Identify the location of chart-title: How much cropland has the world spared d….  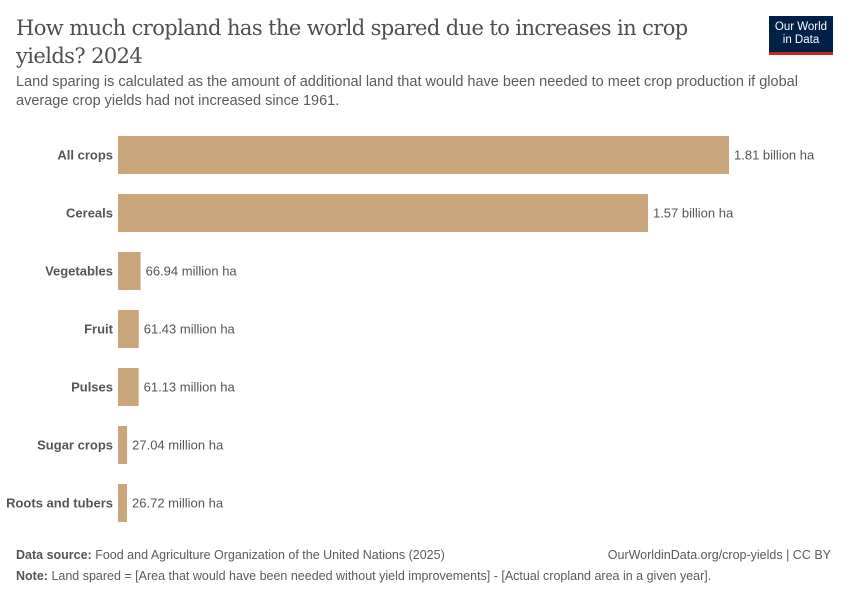
(352, 42).